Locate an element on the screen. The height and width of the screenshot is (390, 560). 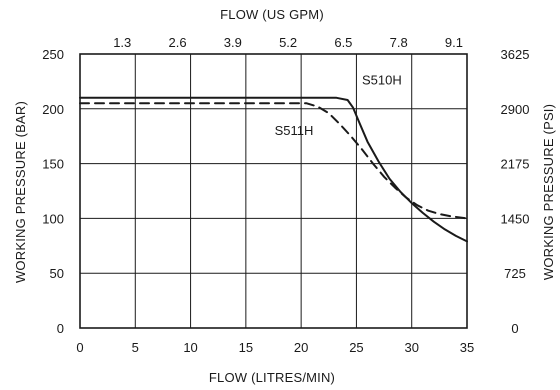
x-tick-label: 5 is located at coordinates (135, 347).